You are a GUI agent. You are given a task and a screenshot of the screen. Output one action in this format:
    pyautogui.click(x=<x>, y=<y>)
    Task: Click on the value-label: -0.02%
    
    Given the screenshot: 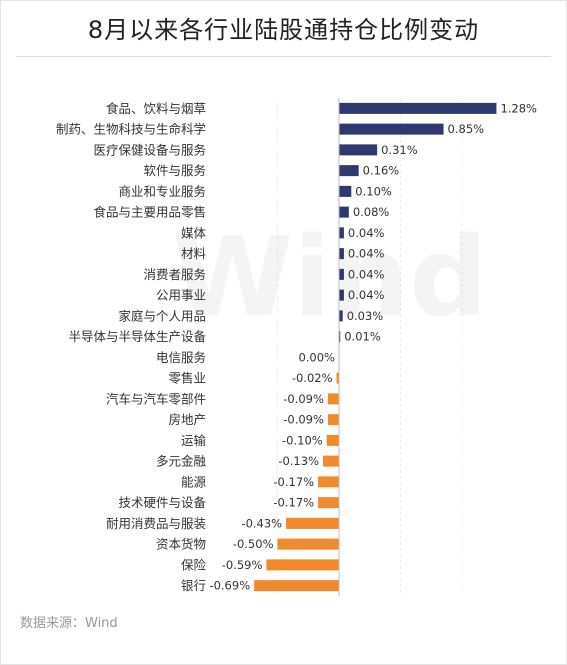 What is the action you would take?
    pyautogui.click(x=312, y=378)
    